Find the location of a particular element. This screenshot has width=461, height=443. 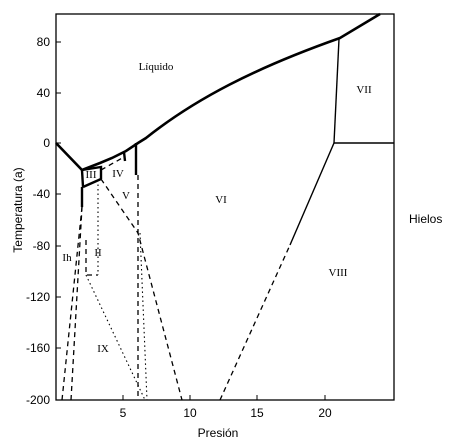

region-label-viii: VIII is located at coordinates (338, 273).